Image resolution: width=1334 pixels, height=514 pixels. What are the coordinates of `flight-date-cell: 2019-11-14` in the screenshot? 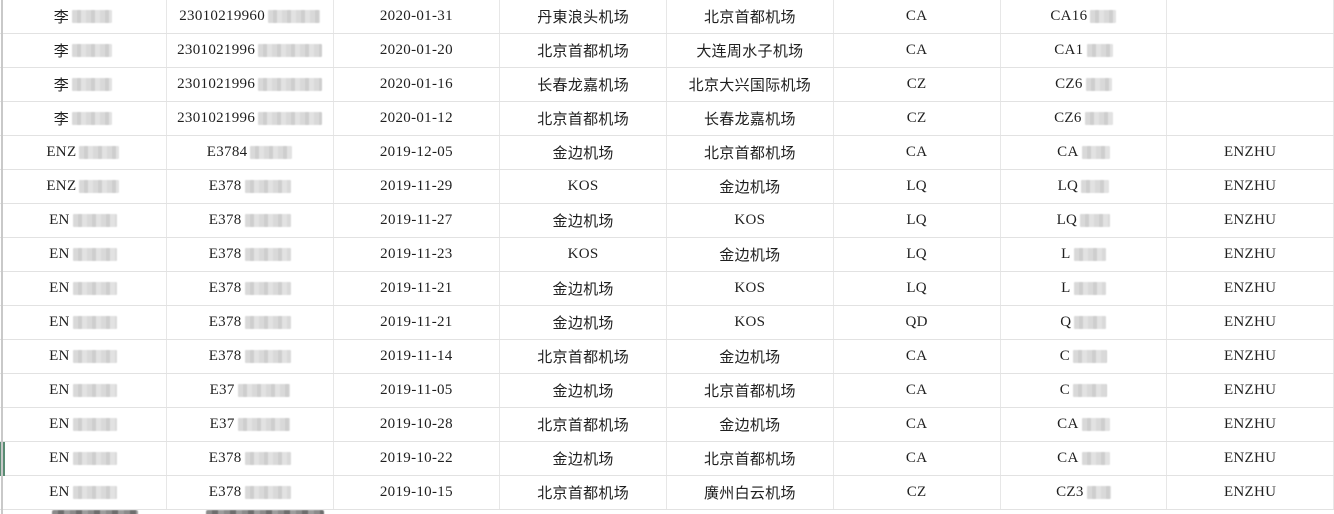 It's located at (417, 356).